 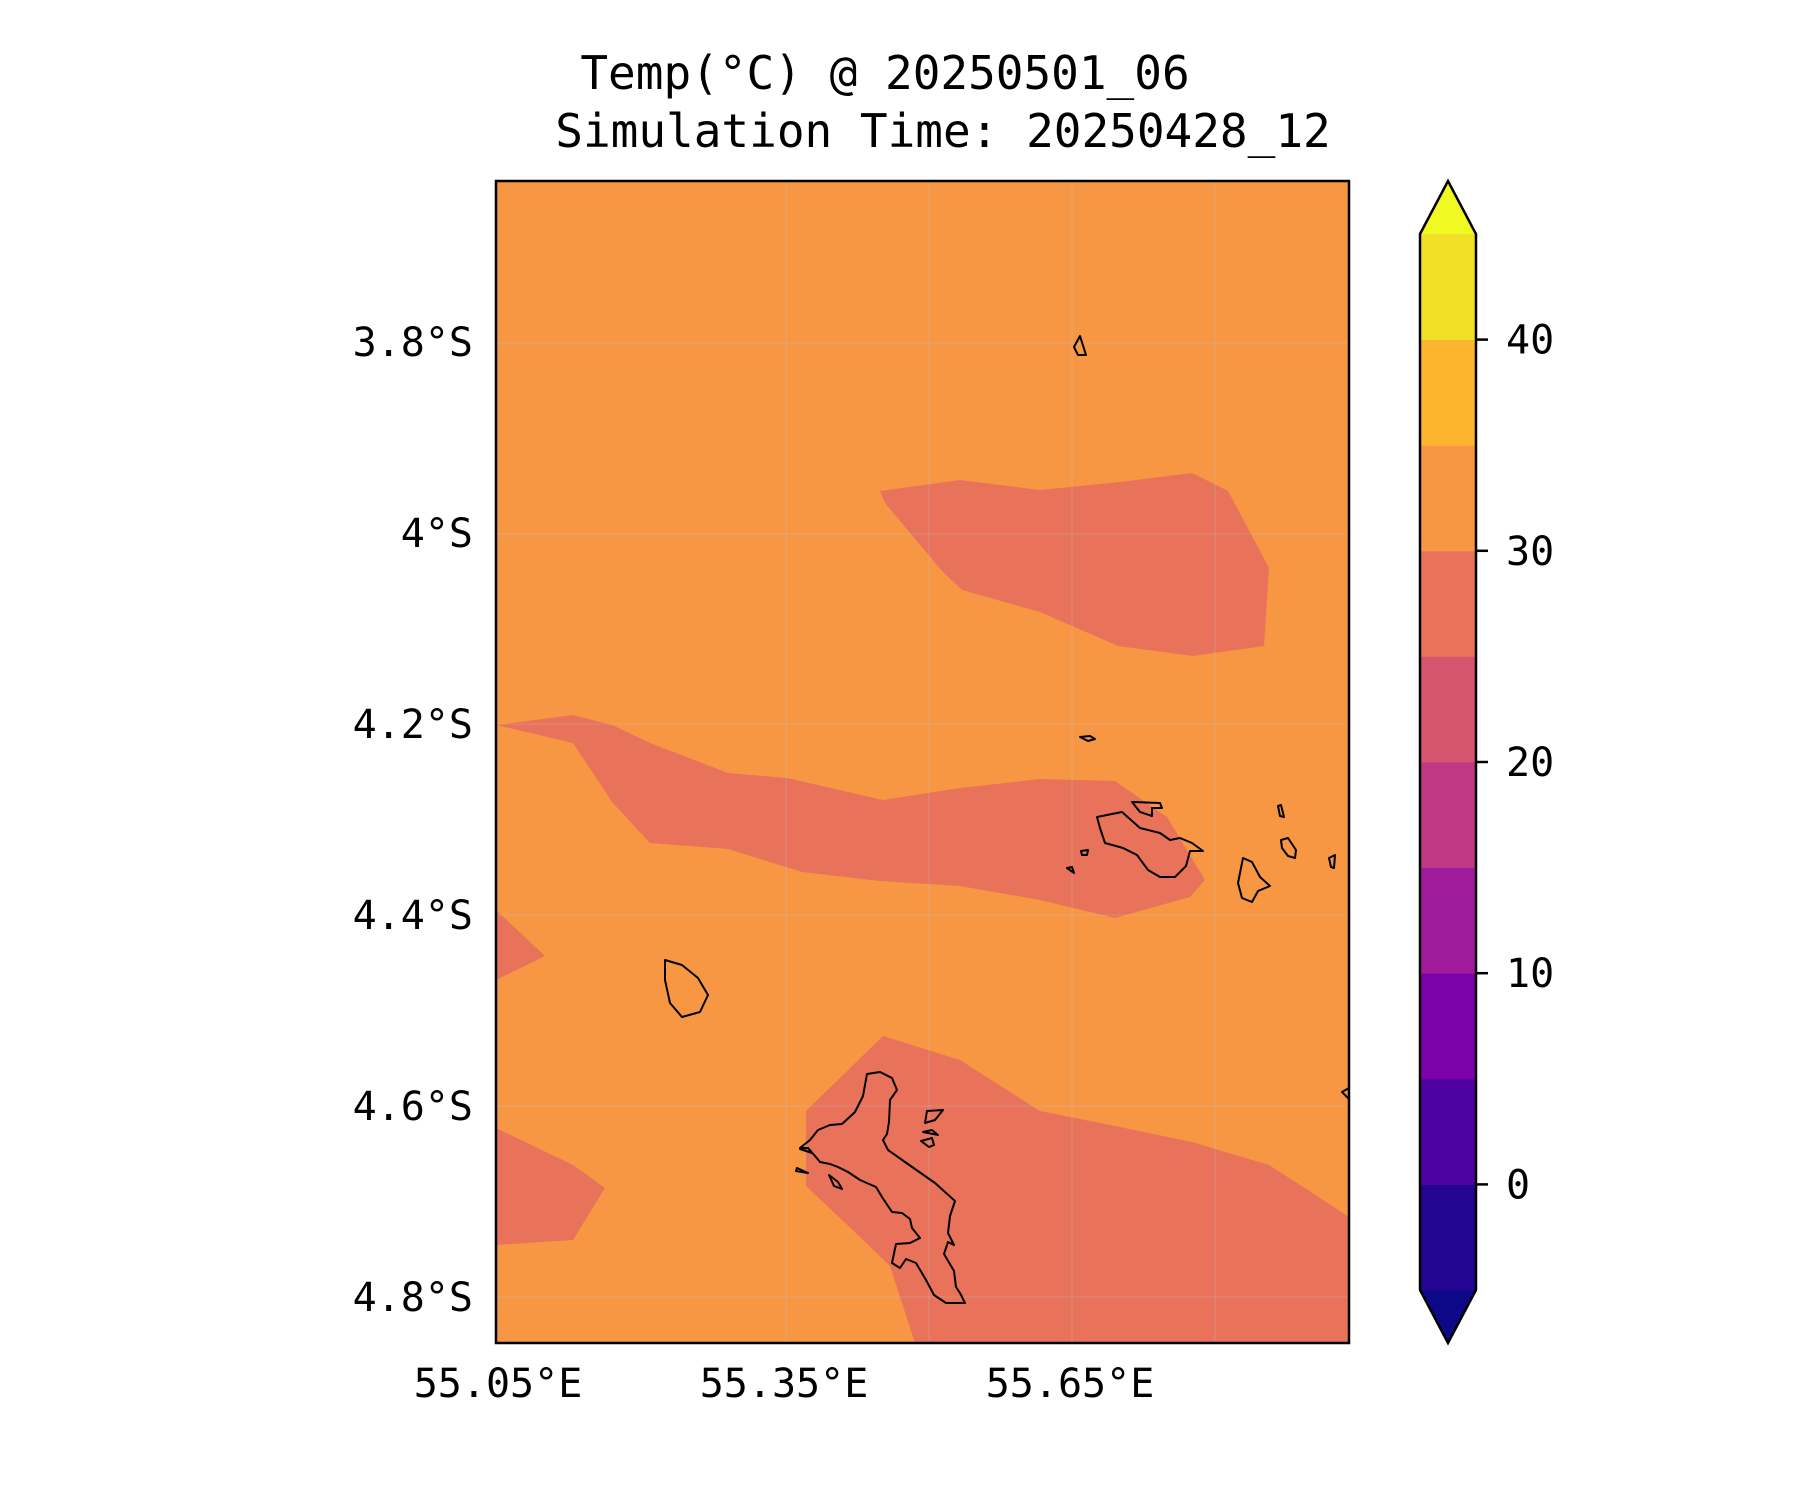 I want to click on island-moyenne, so click(x=930, y=1132).